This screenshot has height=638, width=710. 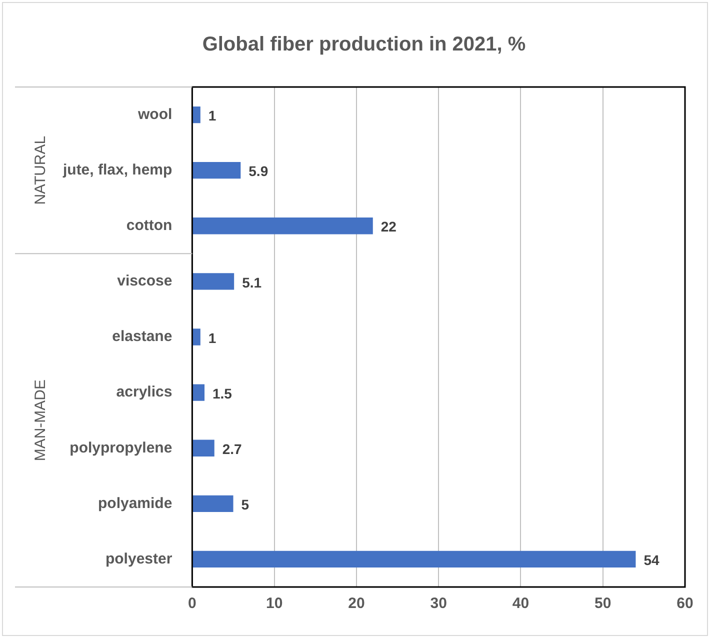 I want to click on chart-title: Global fiber production in 2021, %, so click(x=364, y=45).